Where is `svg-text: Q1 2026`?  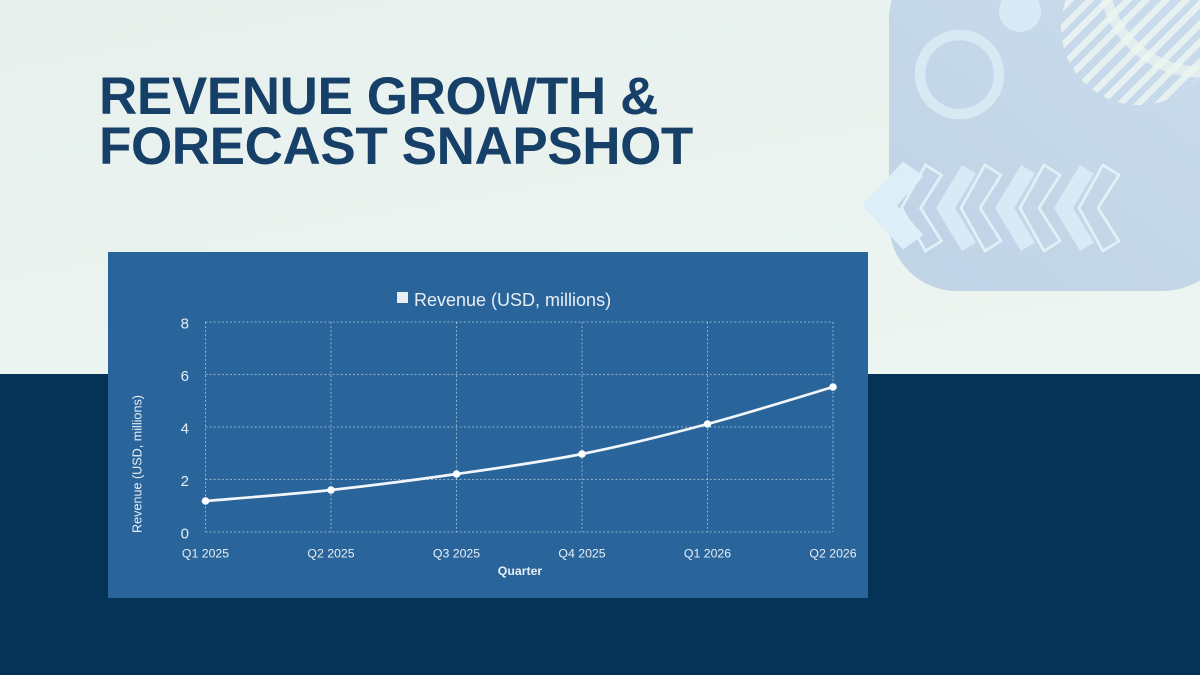
svg-text: Q1 2026 is located at coordinates (707, 554).